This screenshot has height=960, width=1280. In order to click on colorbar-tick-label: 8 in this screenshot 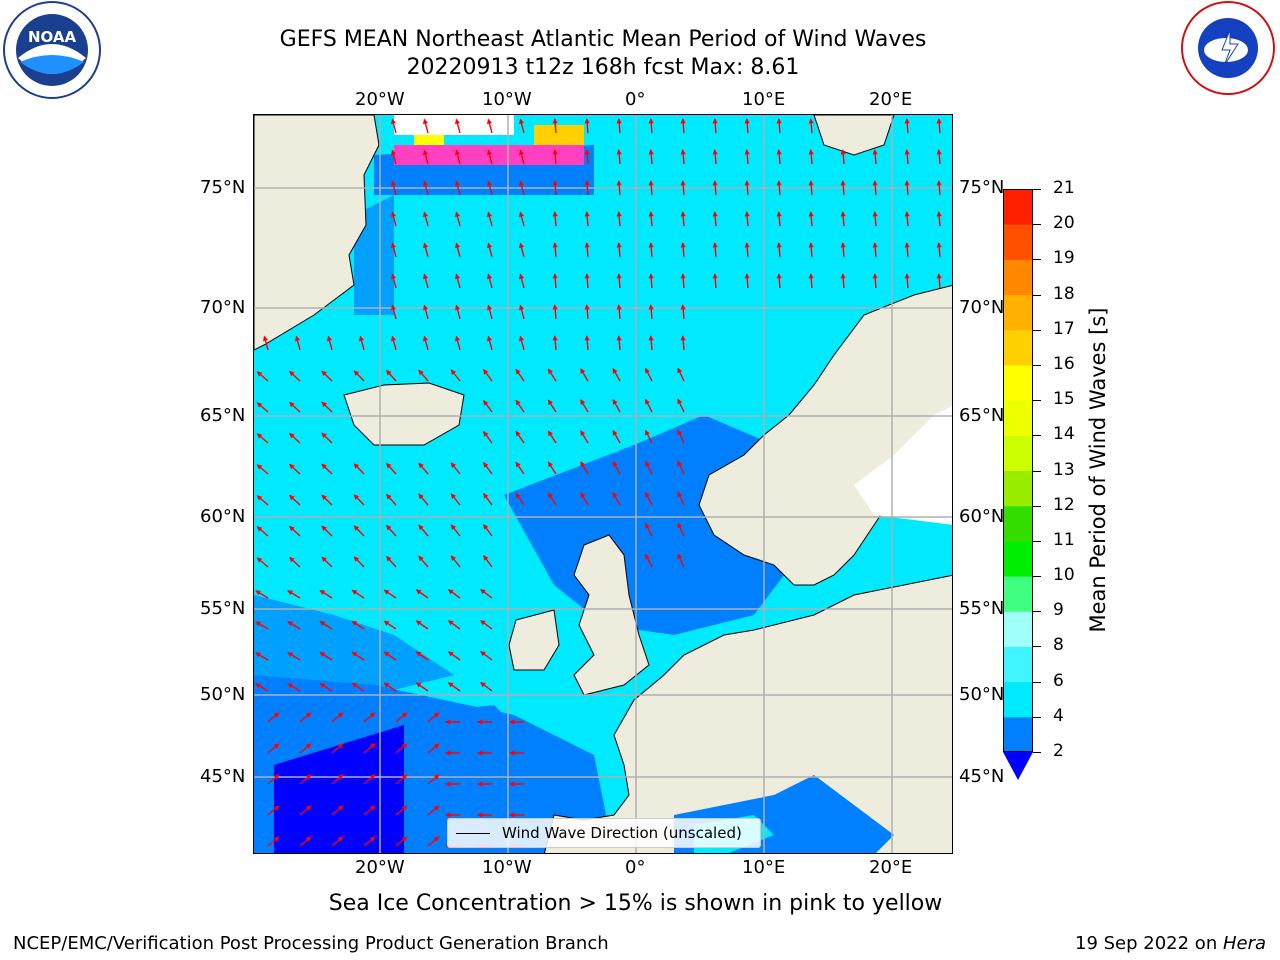, I will do `click(1058, 645)`.